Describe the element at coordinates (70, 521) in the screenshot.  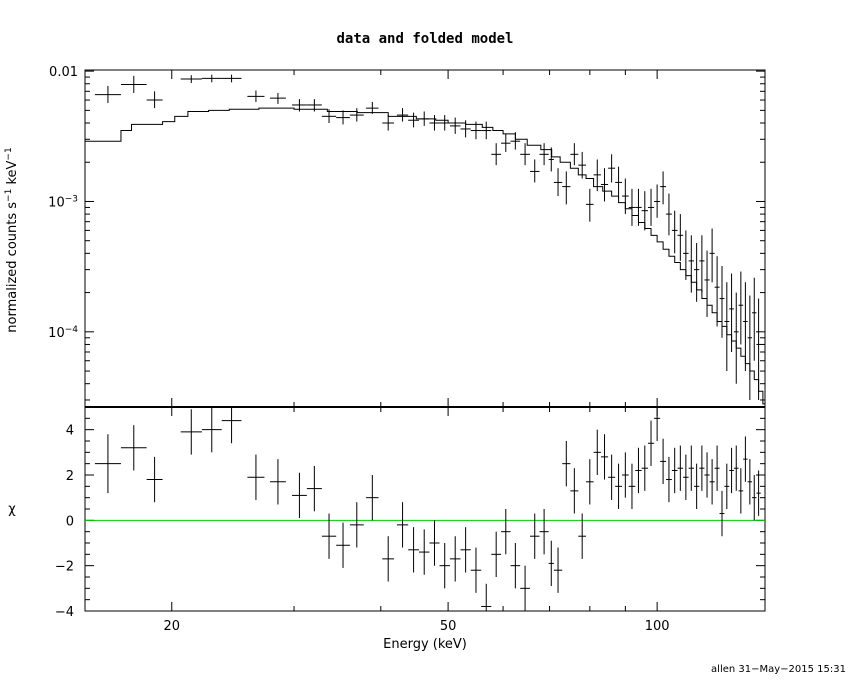
I see `y-tick-label-bottom: 0` at that location.